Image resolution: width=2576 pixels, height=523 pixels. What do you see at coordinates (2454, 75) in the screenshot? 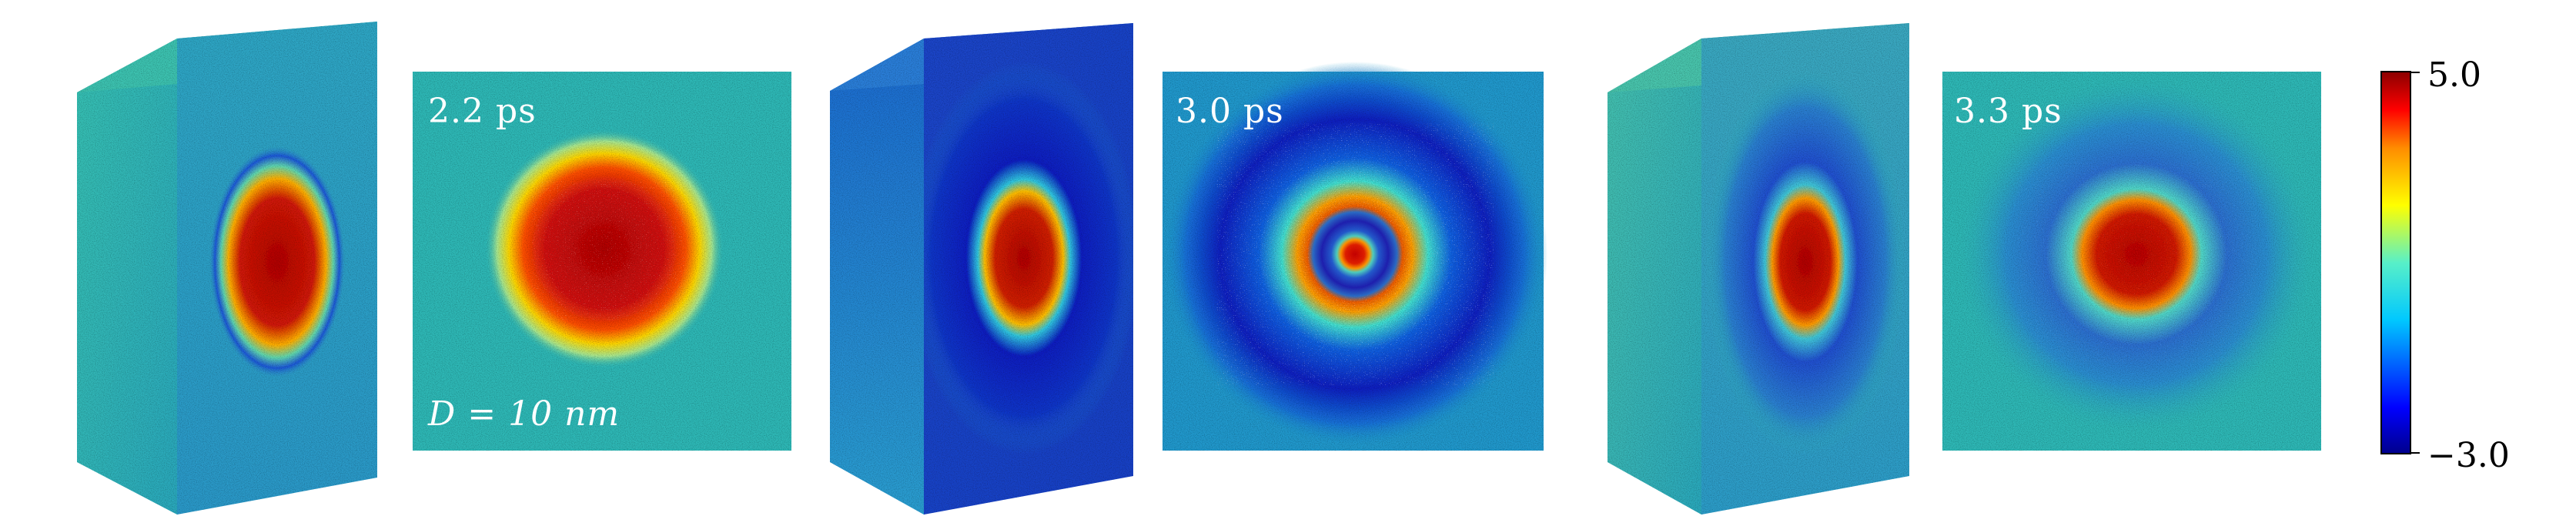
I see `colorbar-max-label: 5.0` at bounding box center [2454, 75].